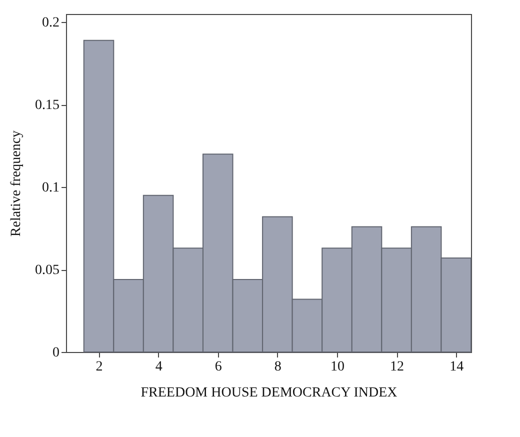 The width and height of the screenshot is (520, 437). Describe the element at coordinates (51, 23) in the screenshot. I see `y-tick-label: 0.2` at that location.